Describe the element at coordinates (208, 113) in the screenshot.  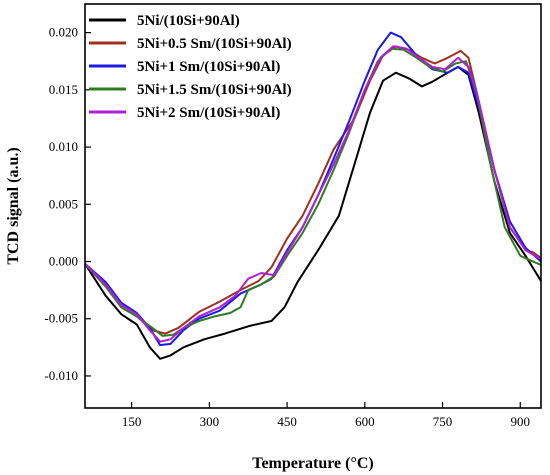
I see `legend-label-5: 5Ni+2 Sm/(10Si+90Al)` at that location.